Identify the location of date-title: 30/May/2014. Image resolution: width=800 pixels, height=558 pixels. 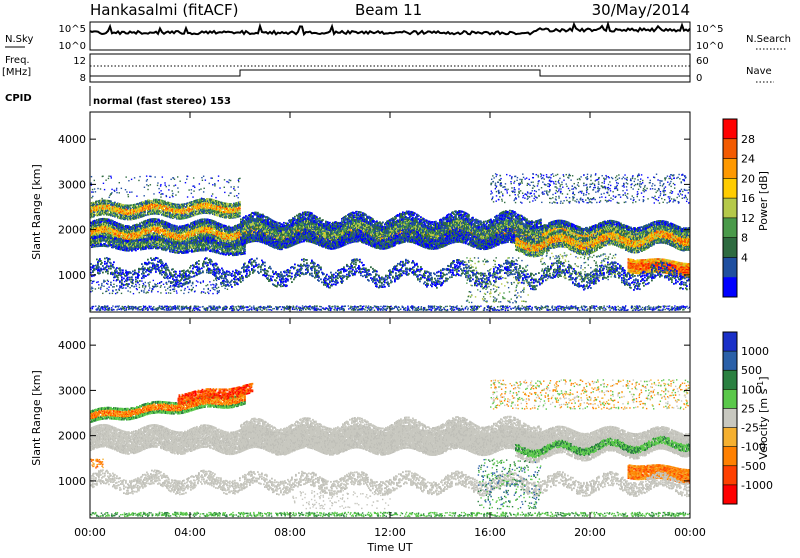
(641, 10).